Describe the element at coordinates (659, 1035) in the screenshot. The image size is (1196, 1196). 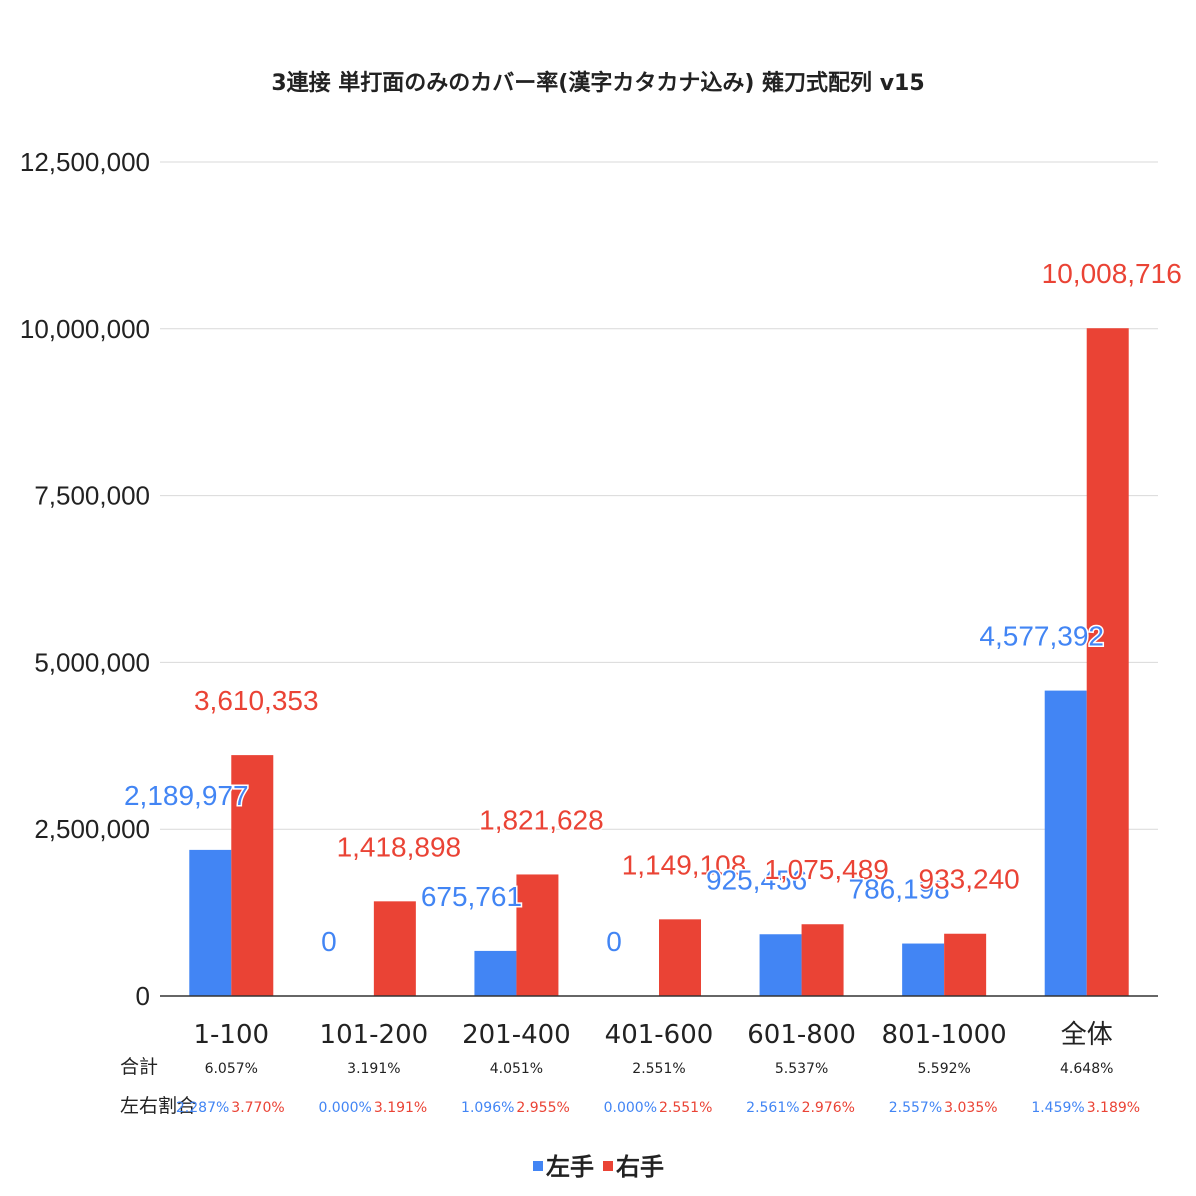
I see `x-tick-label: 401-600` at that location.